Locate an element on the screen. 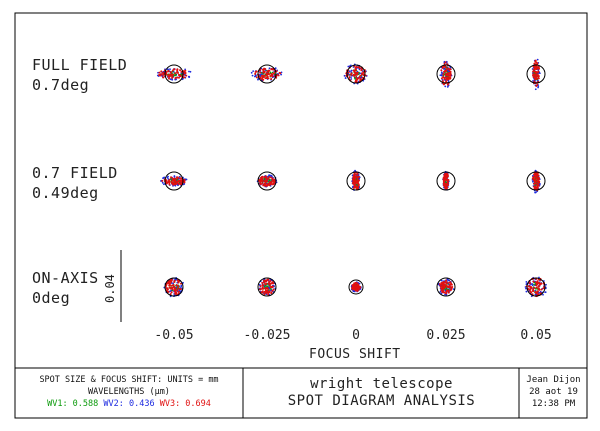 This screenshot has height=431, width=600. units-line: SPOT SIZE & FOCUS SHIFT: UNITS = mm is located at coordinates (129, 380).